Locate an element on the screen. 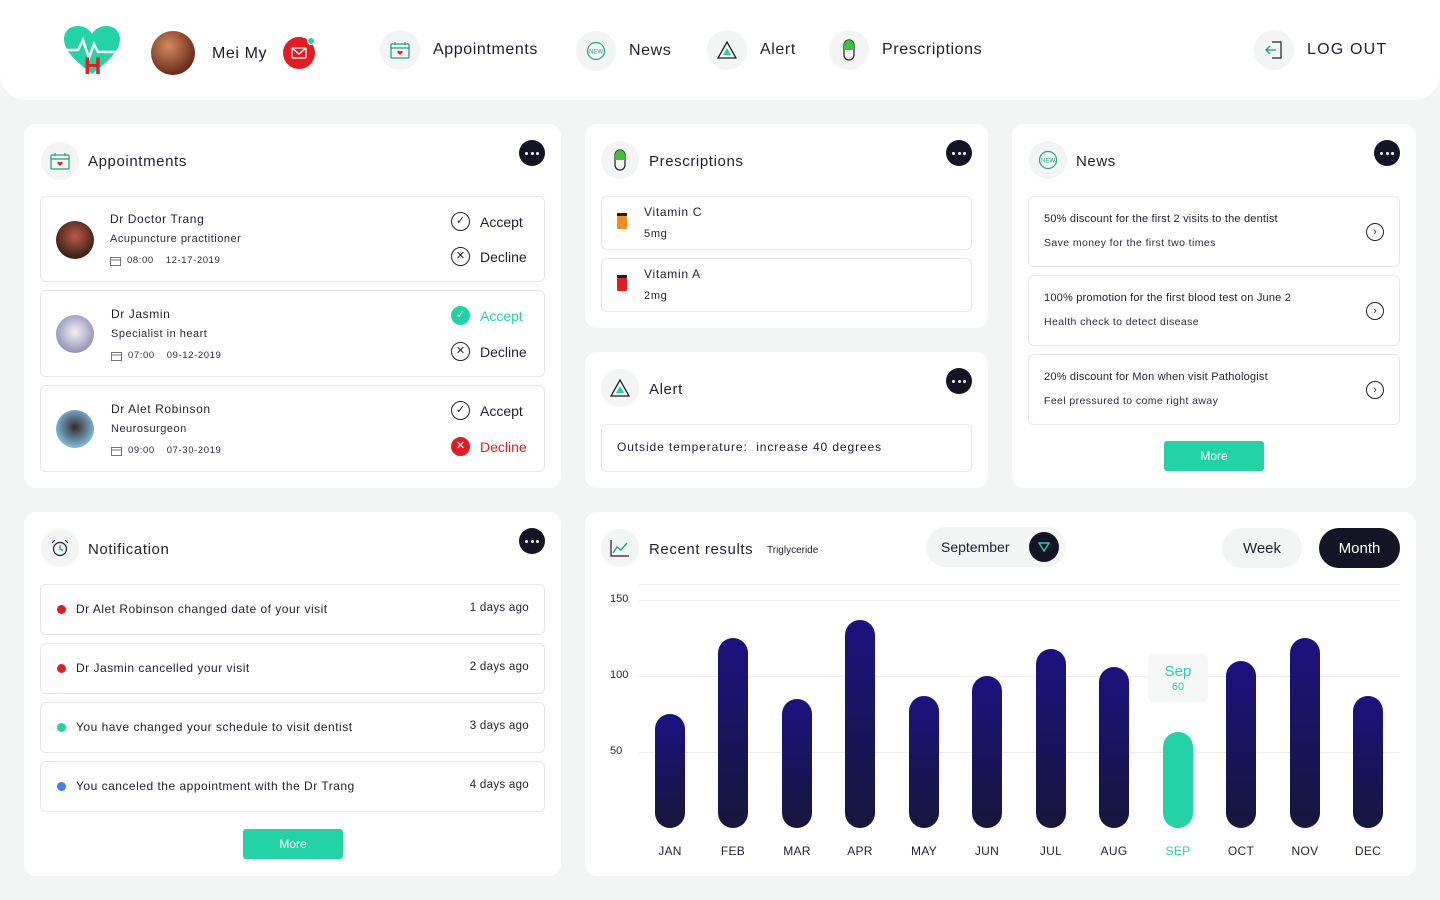 Image resolution: width=1440 pixels, height=900 pixels. notification-more-button: More is located at coordinates (293, 844).